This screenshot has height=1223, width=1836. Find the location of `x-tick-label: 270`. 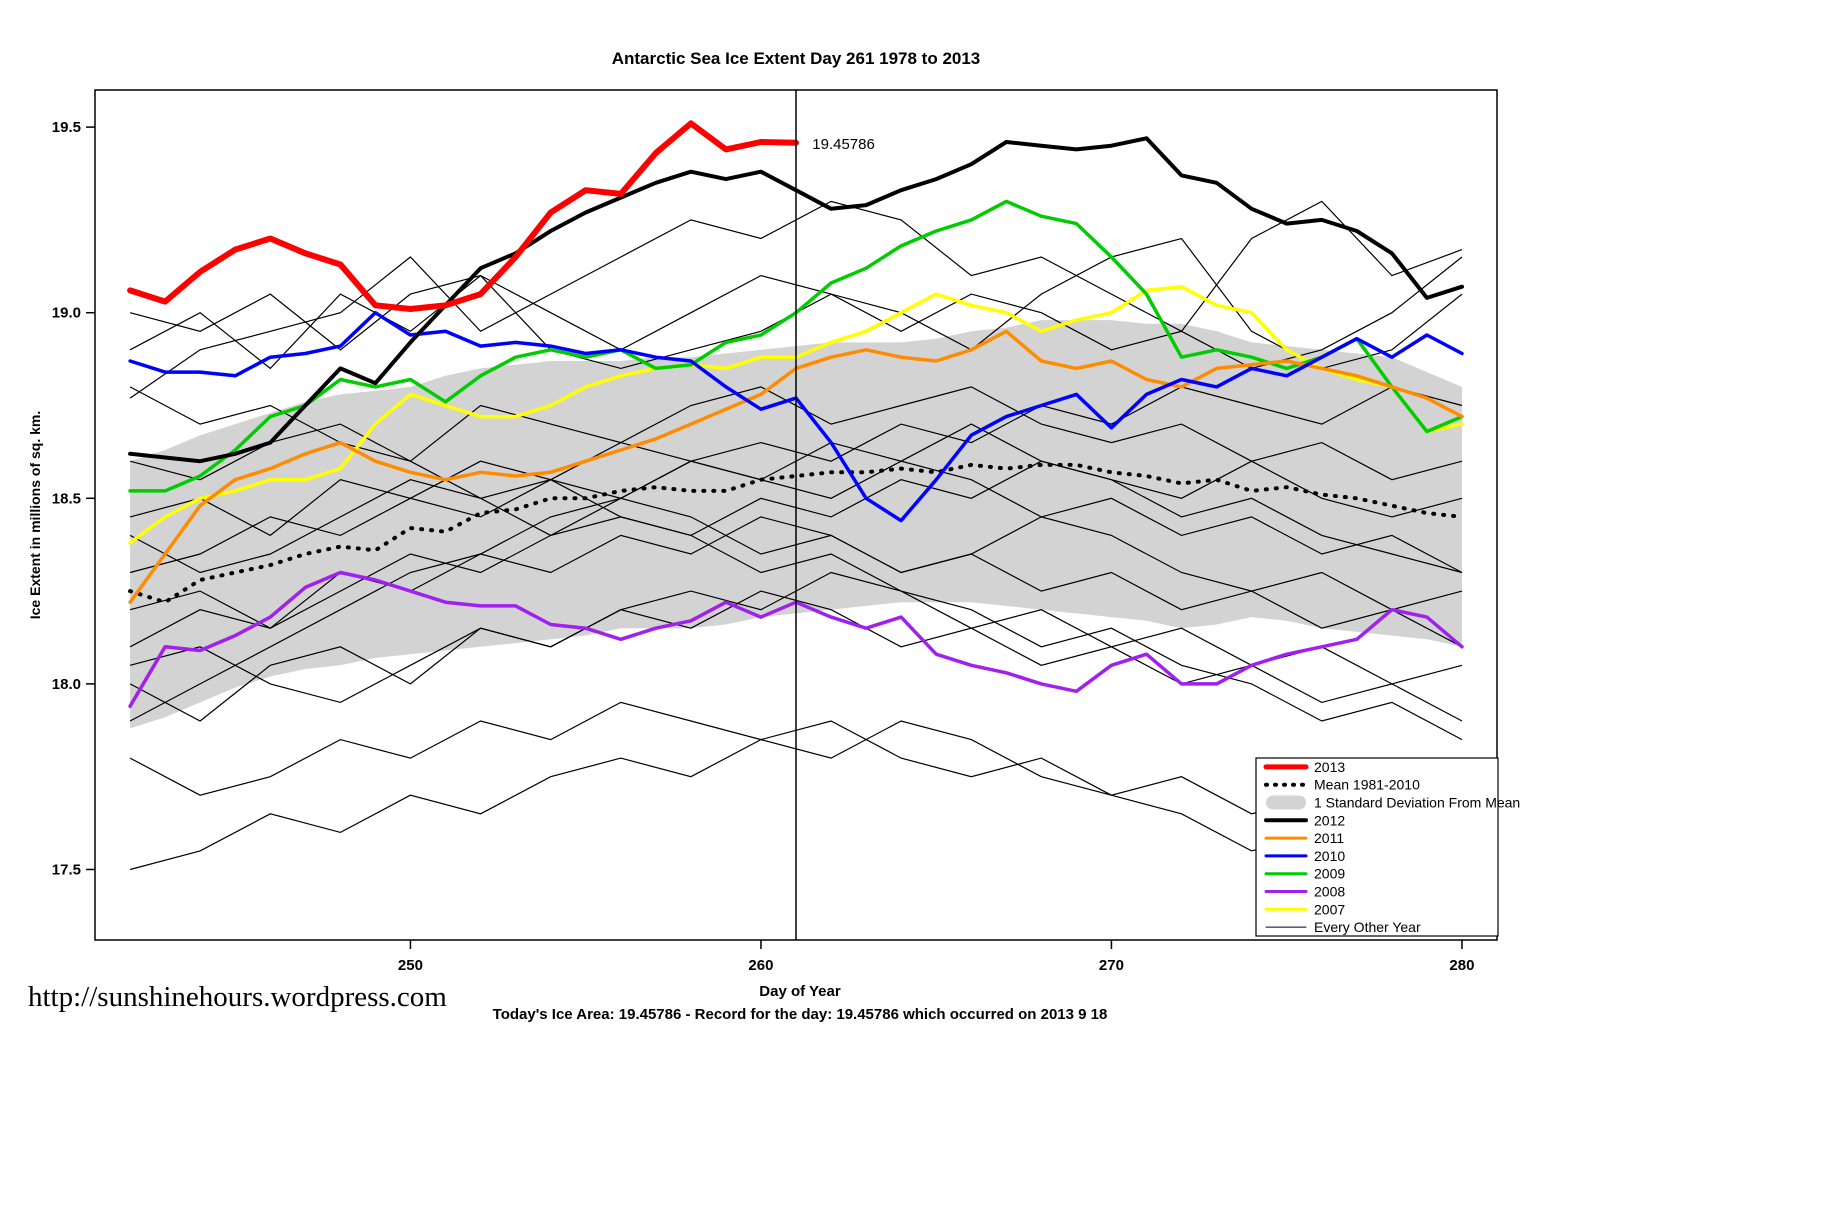

x-tick-label: 270 is located at coordinates (1111, 965).